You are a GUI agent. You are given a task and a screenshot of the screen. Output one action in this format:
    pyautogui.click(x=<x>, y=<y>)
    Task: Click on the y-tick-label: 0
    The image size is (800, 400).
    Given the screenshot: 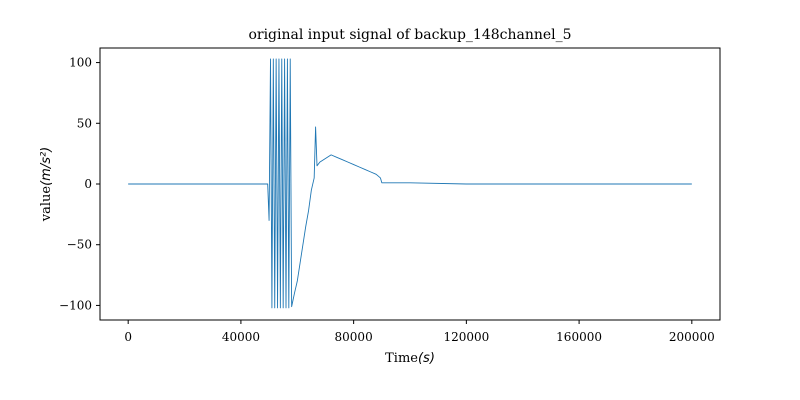 What is the action you would take?
    pyautogui.click(x=88, y=184)
    